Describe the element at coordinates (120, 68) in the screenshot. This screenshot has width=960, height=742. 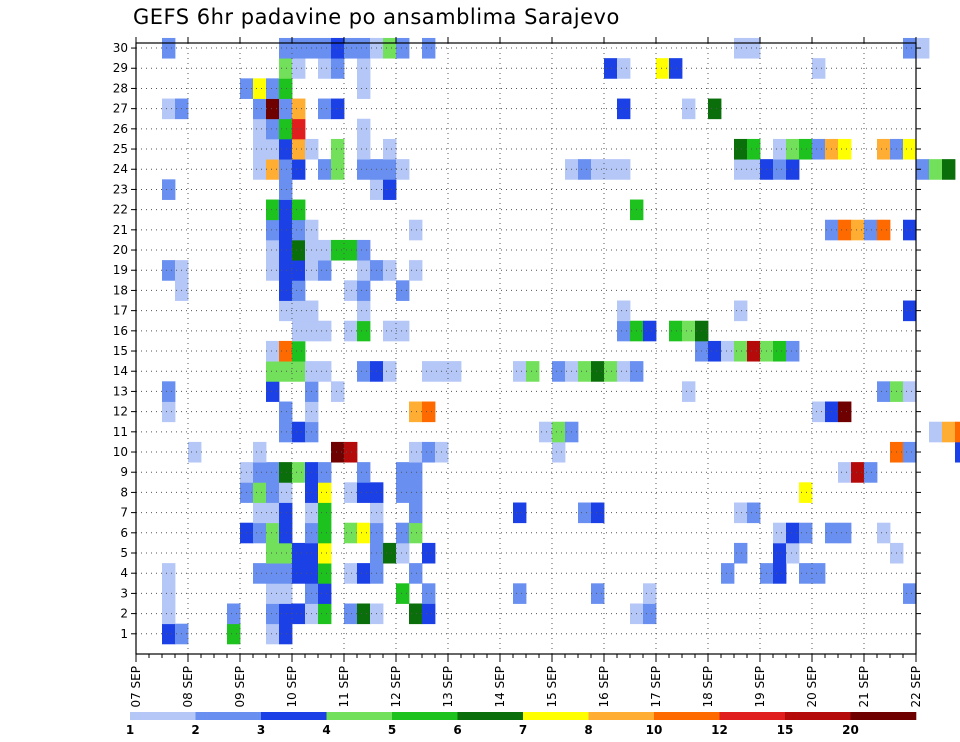
I see `y-tick-label: 29` at that location.